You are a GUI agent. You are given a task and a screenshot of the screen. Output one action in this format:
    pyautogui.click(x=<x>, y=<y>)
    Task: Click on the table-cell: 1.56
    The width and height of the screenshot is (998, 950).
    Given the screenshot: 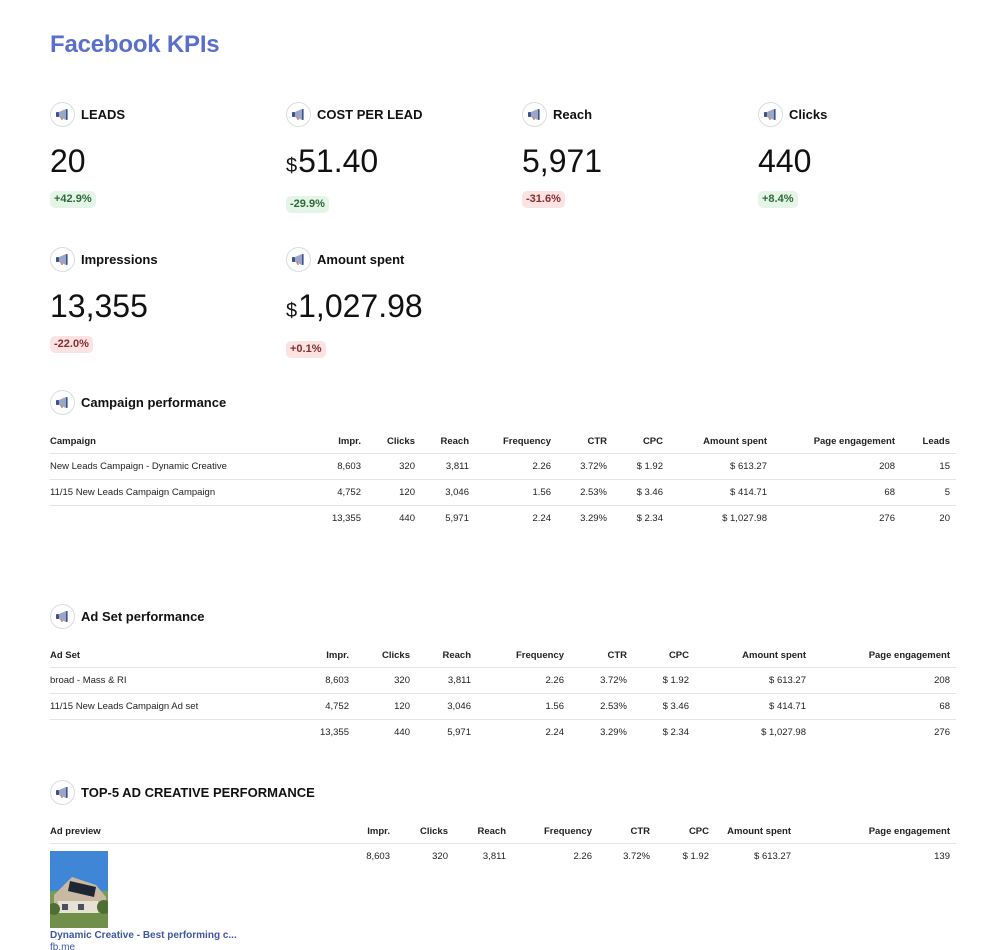 What is the action you would take?
    pyautogui.click(x=516, y=492)
    